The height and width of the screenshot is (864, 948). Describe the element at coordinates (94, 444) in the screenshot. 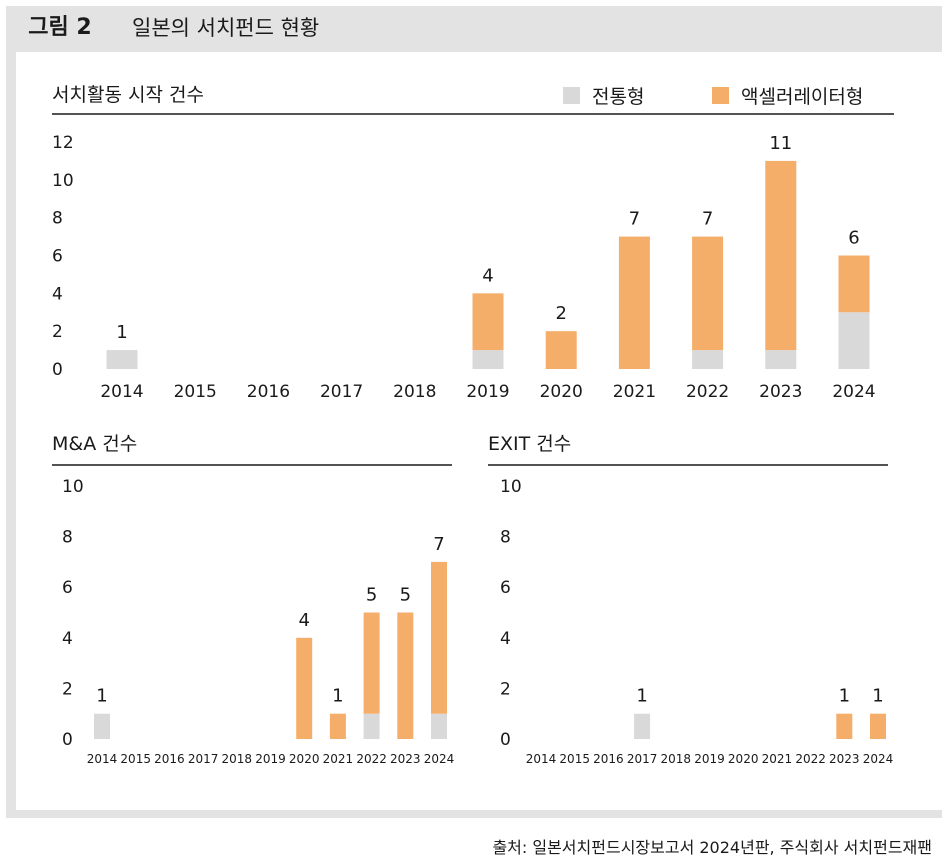

I see `chart2-title: M&A 건수` at that location.